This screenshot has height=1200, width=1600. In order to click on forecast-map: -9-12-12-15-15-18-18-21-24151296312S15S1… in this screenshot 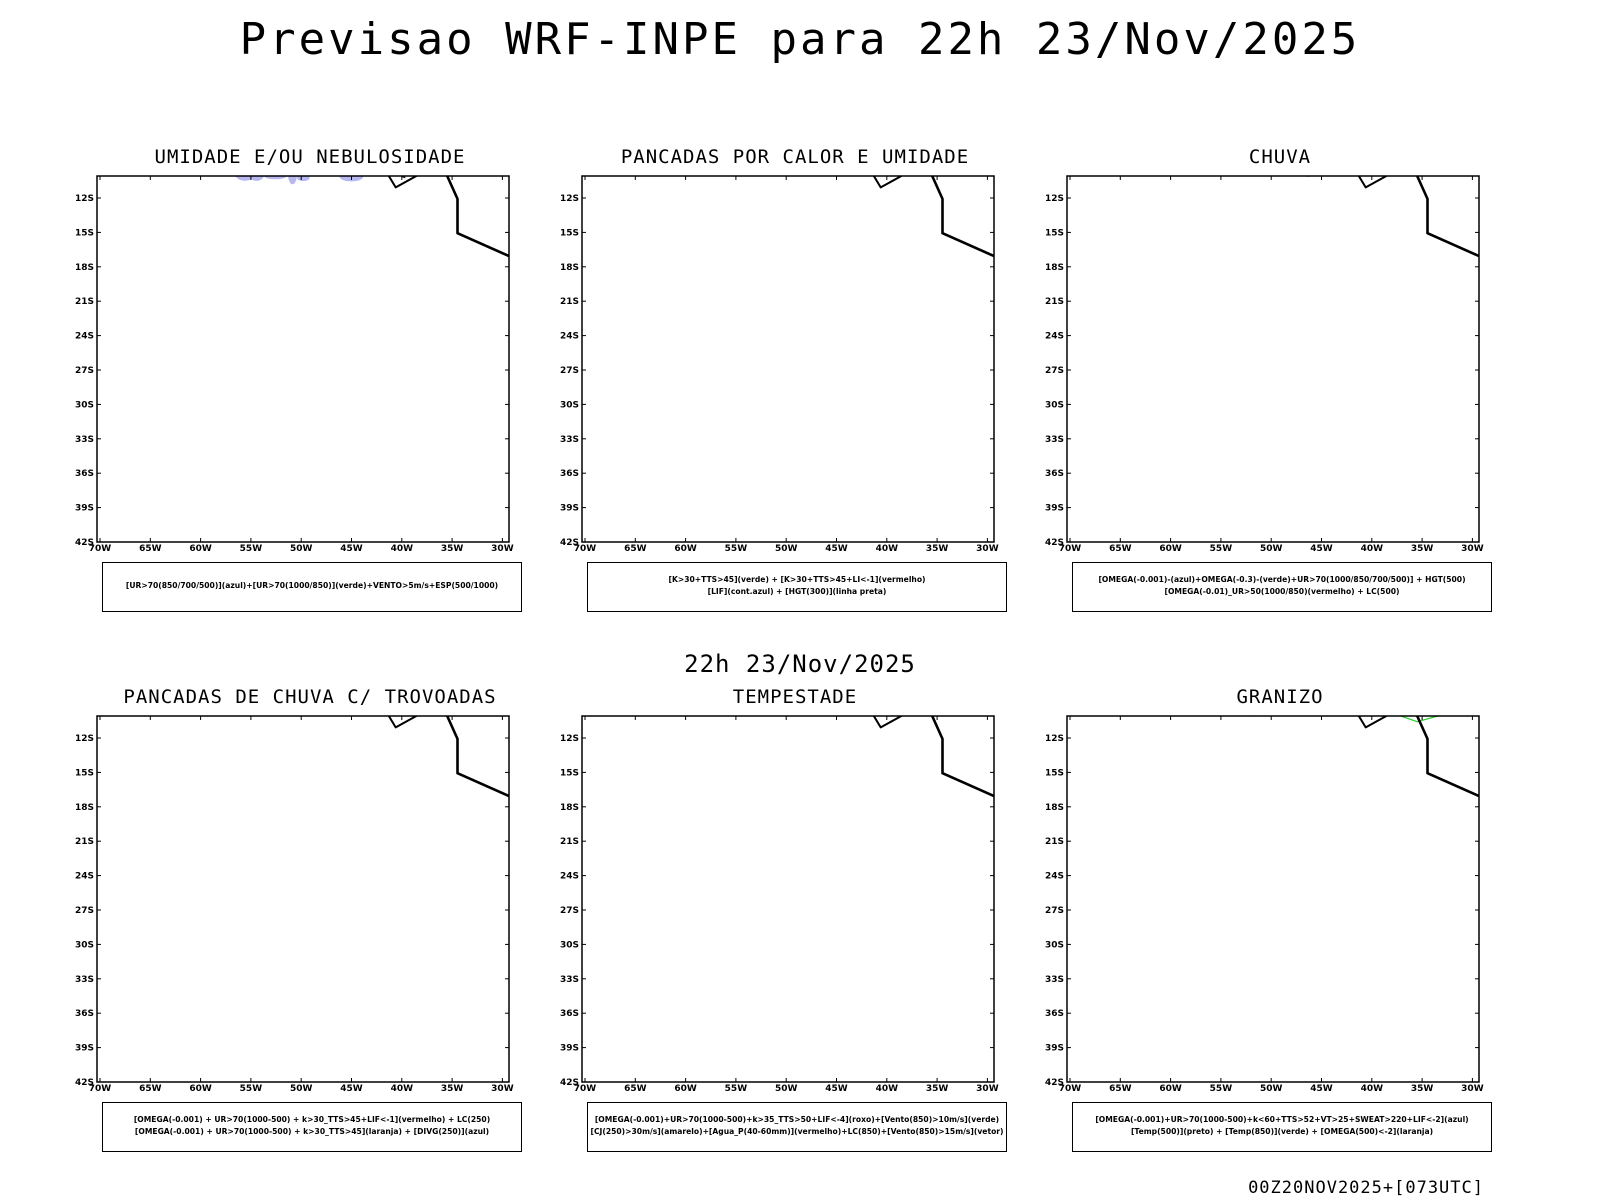, I will do `click(1264, 904)`.